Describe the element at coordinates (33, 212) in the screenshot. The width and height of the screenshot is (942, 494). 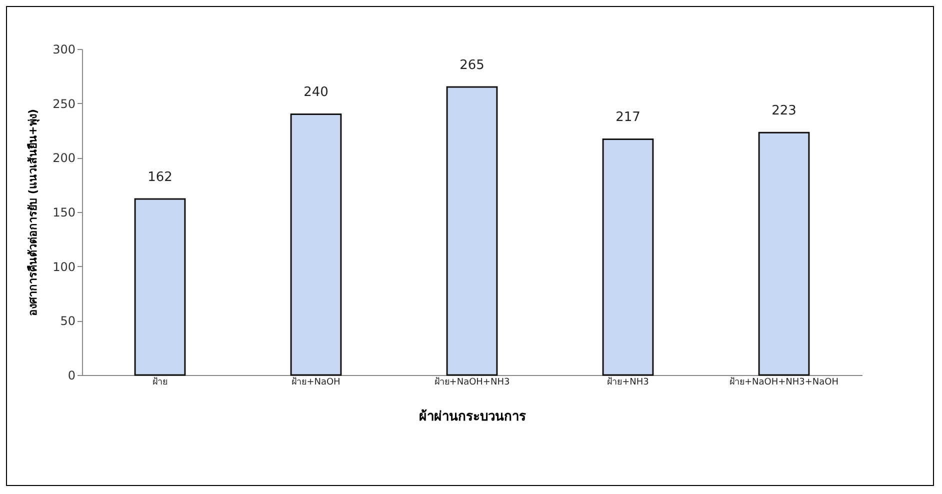
I see `y-axis-title: องศาการคืนตัวต่อการยับ (แนวเส้นยืน+พุ่ง)` at that location.